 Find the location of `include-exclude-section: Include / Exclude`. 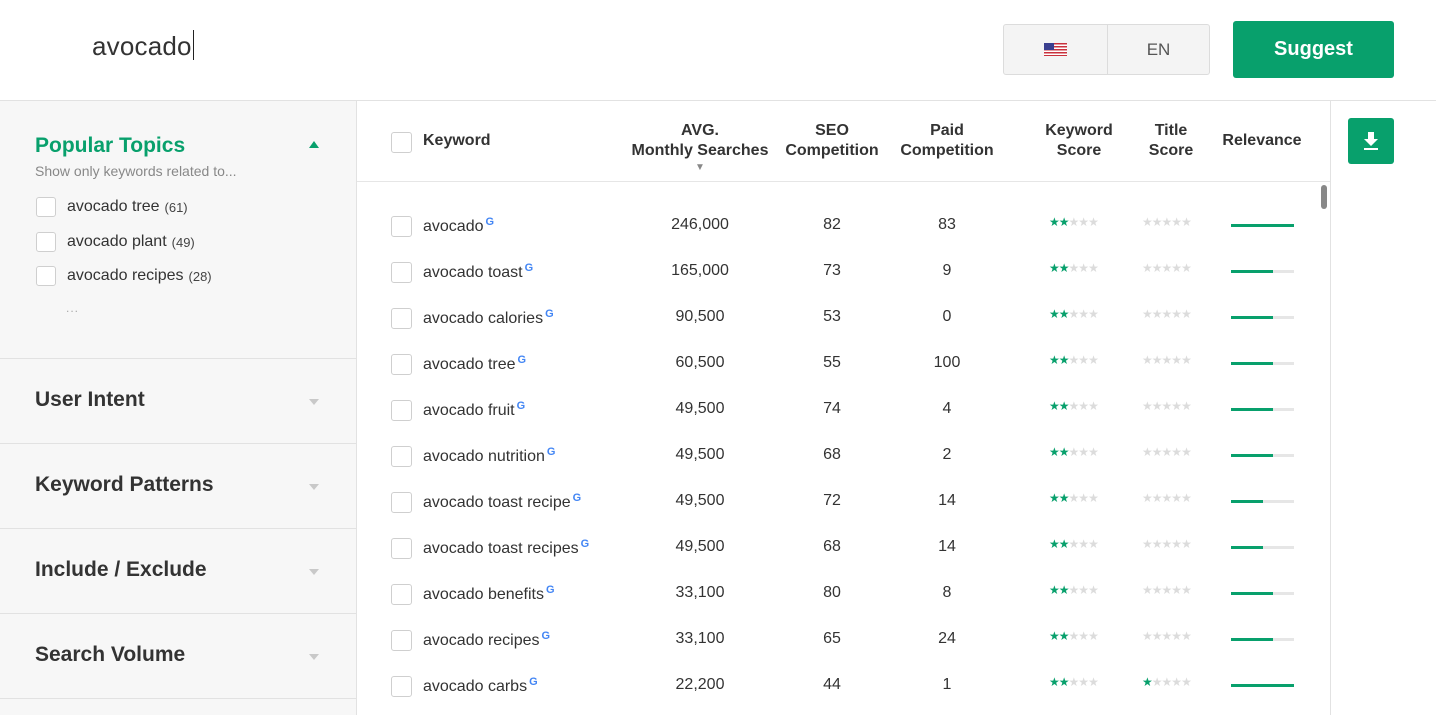

include-exclude-section: Include / Exclude is located at coordinates (178, 571).